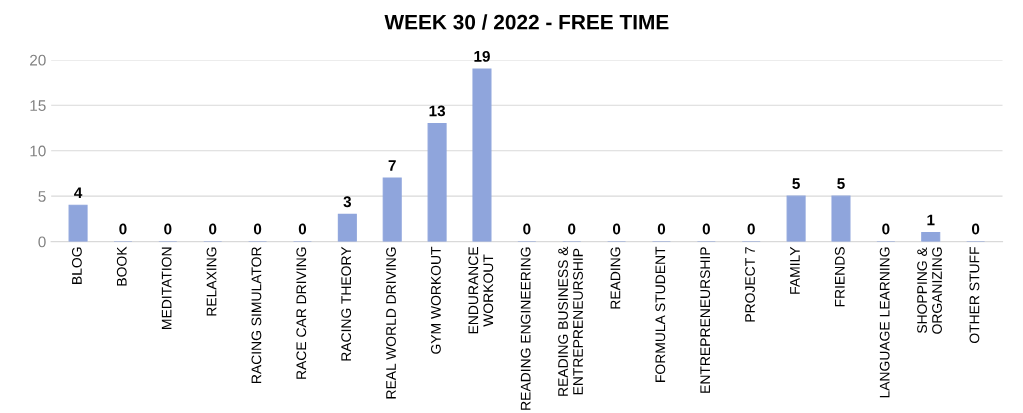  Describe the element at coordinates (391, 323) in the screenshot. I see `x-tick-label: REAL WORLD DRIVING` at that location.